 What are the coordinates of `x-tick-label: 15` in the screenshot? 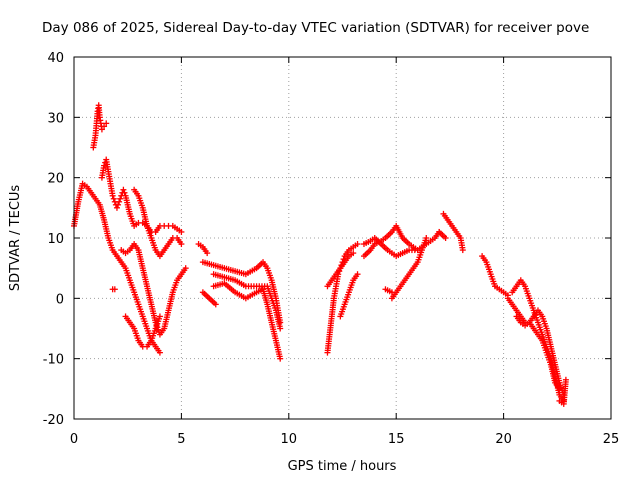 It's located at (396, 439).